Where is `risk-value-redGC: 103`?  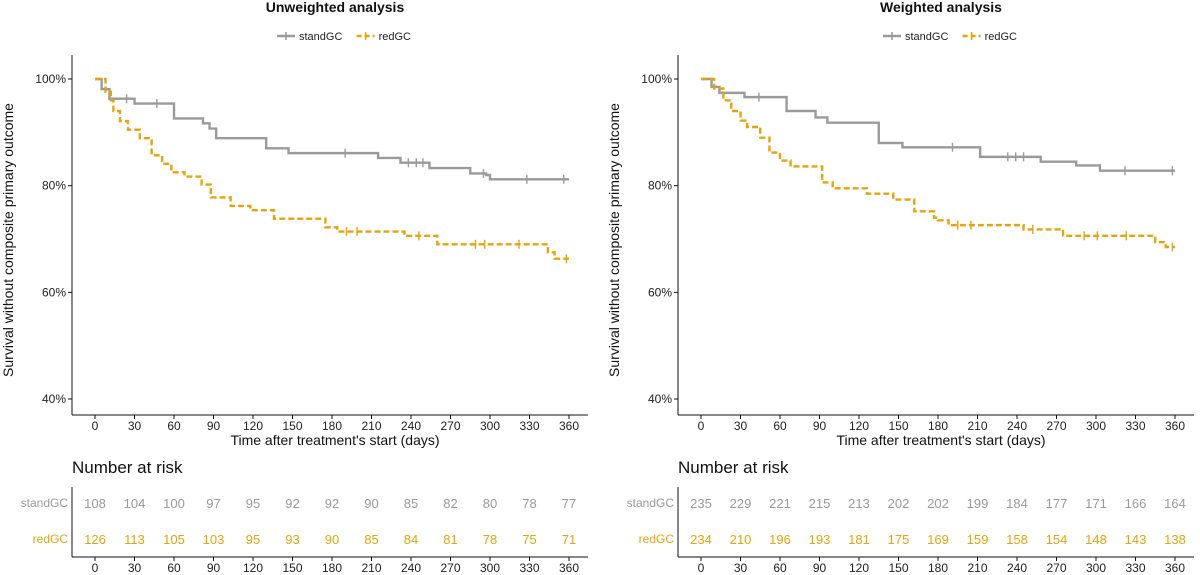
risk-value-redGC: 103 is located at coordinates (214, 539).